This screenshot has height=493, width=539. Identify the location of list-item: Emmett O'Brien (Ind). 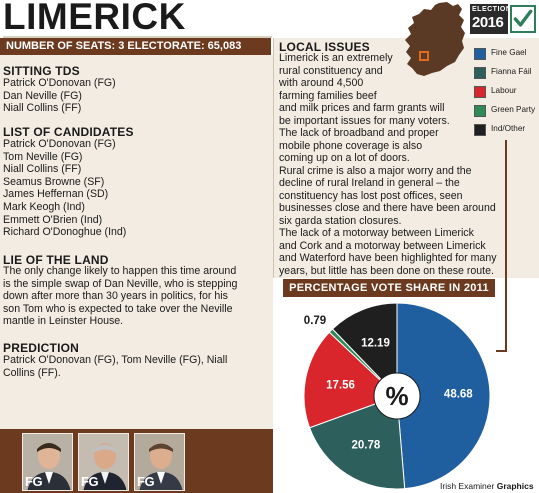
(53, 219).